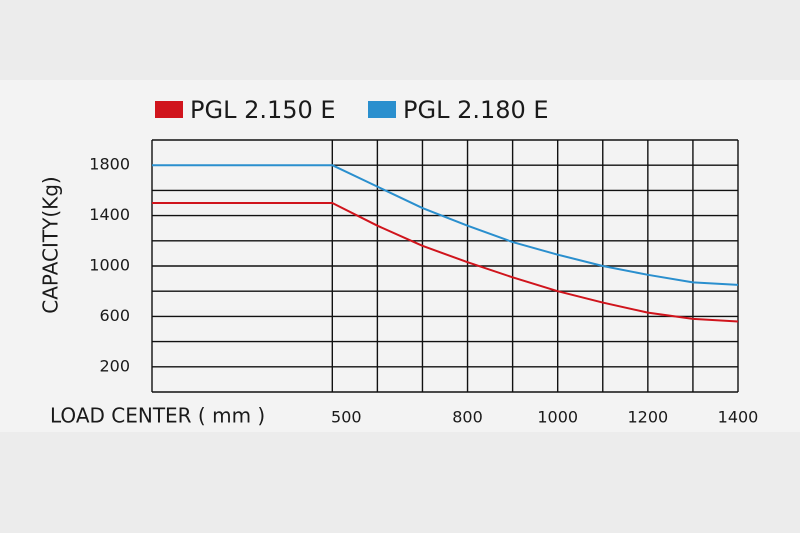  What do you see at coordinates (738, 417) in the screenshot?
I see `x-tick-label: 1400` at bounding box center [738, 417].